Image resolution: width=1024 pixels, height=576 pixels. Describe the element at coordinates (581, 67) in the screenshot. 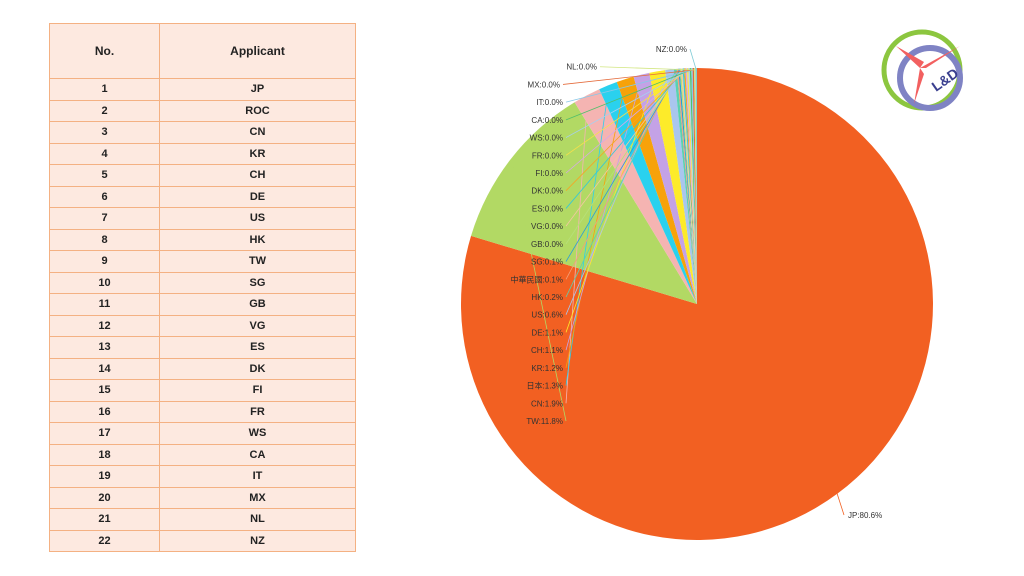

I see `pie-data-label: NL:0.0%` at that location.